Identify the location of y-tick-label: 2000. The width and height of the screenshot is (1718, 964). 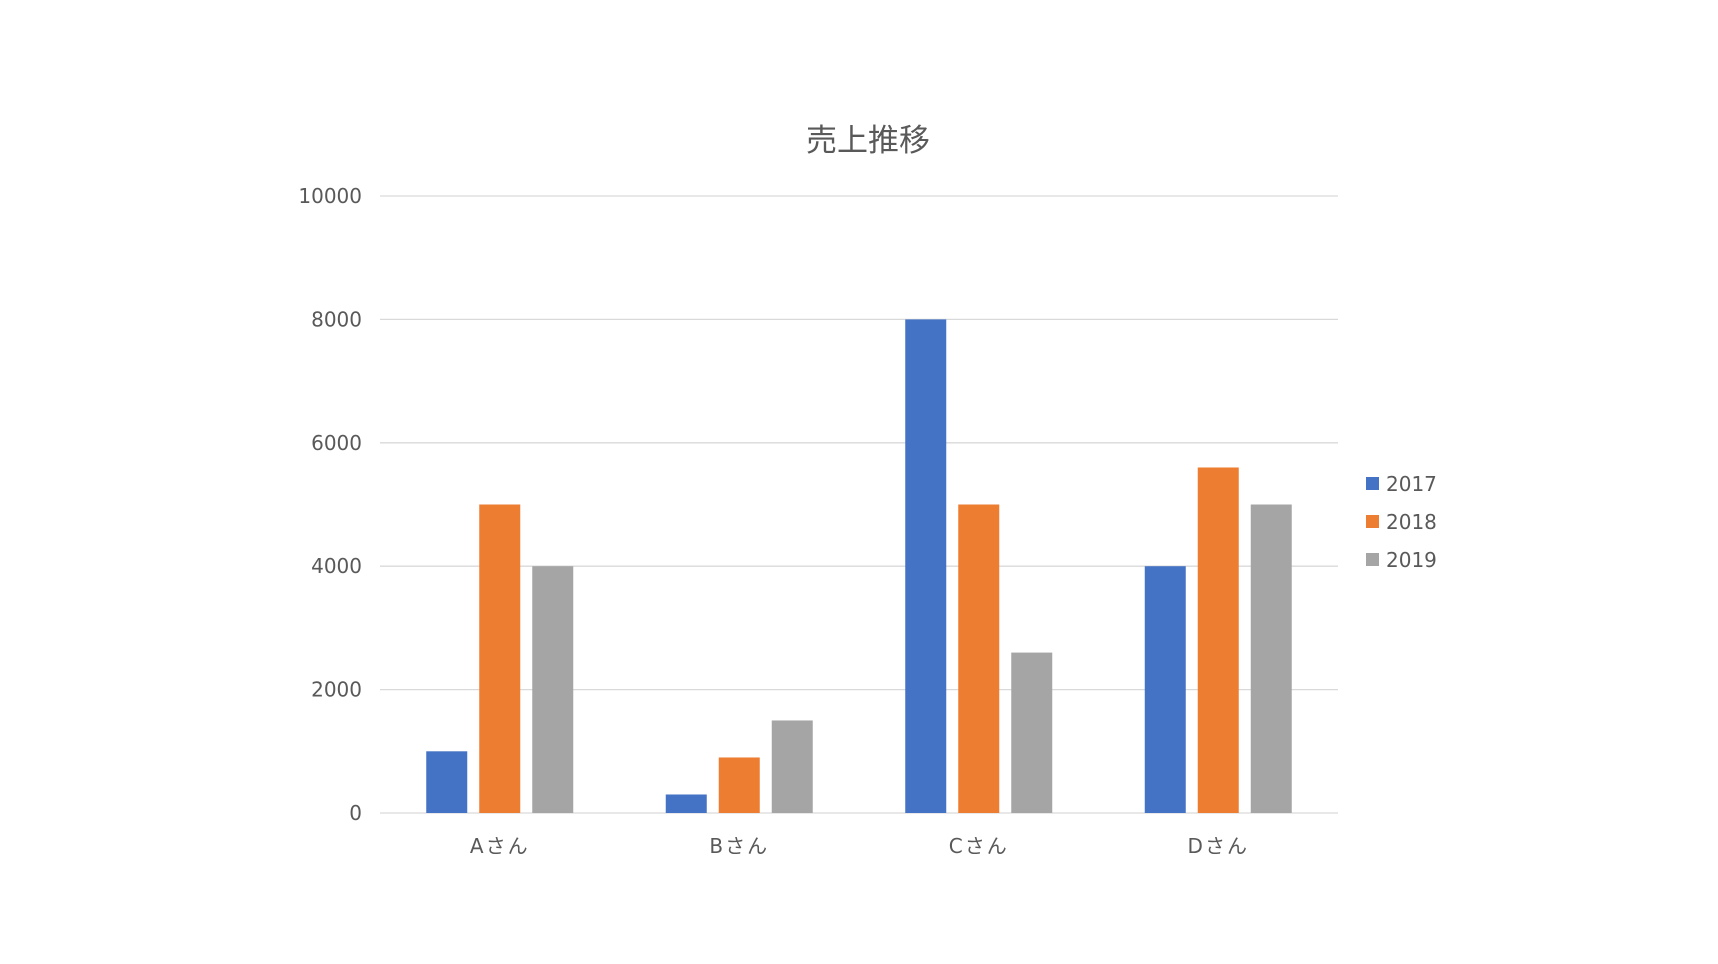
(336, 690).